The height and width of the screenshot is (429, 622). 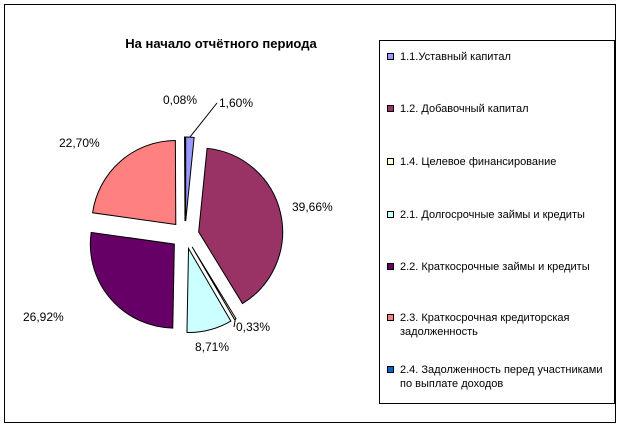 I want to click on data-label: 39,66%, so click(x=312, y=207).